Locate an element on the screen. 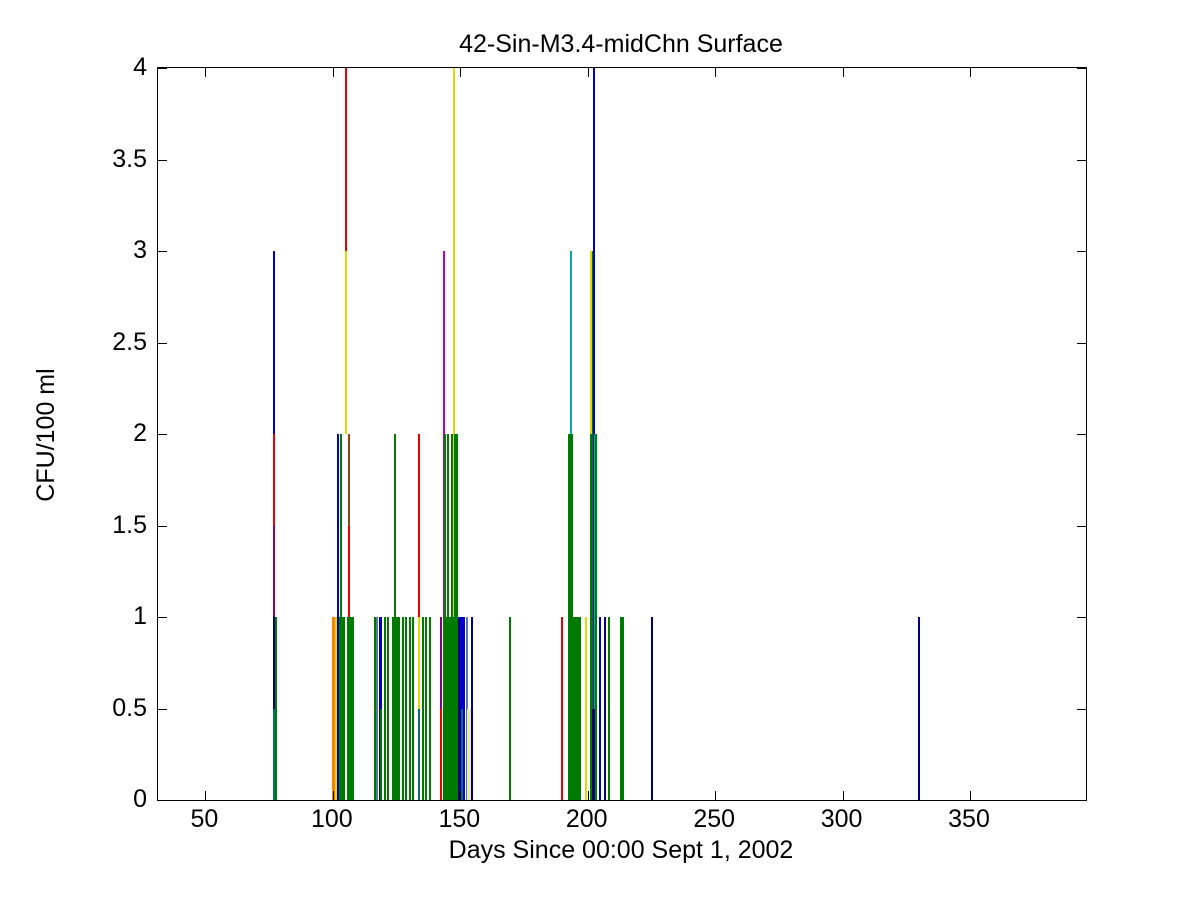 The height and width of the screenshot is (900, 1200). x-tick-label: 150 is located at coordinates (459, 819).